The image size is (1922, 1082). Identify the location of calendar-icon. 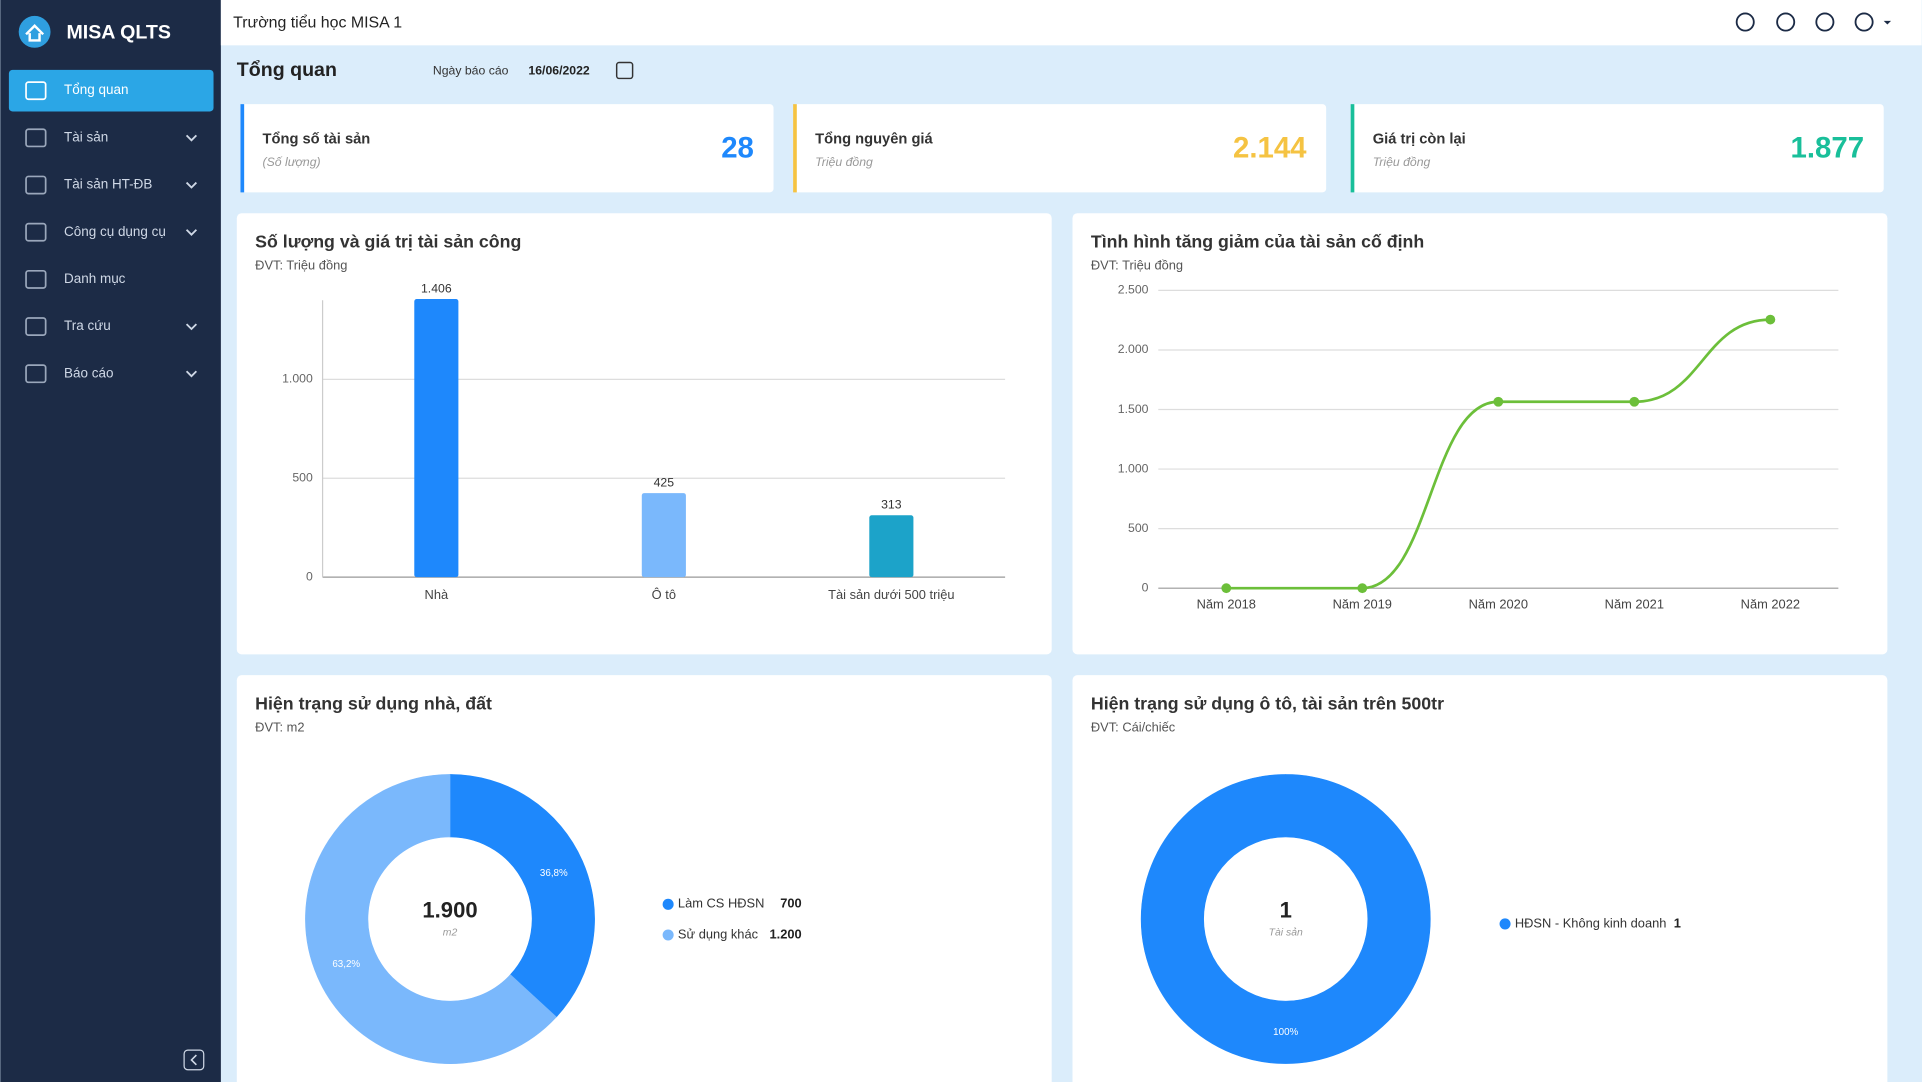
(624, 70).